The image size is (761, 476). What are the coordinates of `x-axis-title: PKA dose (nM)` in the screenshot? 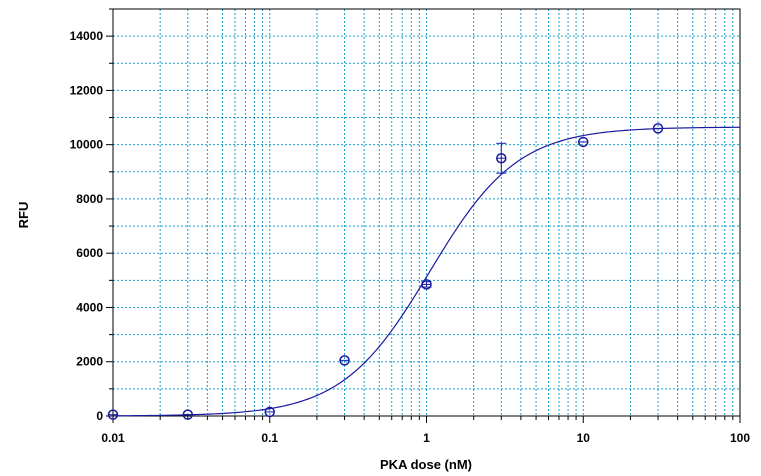 It's located at (426, 464).